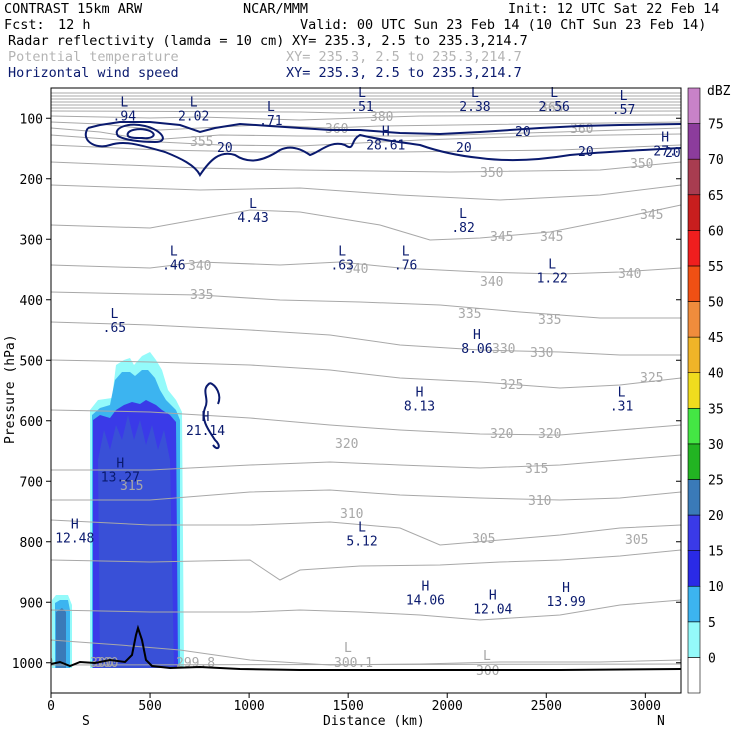  I want to click on svg-text: 320, so click(549, 434).